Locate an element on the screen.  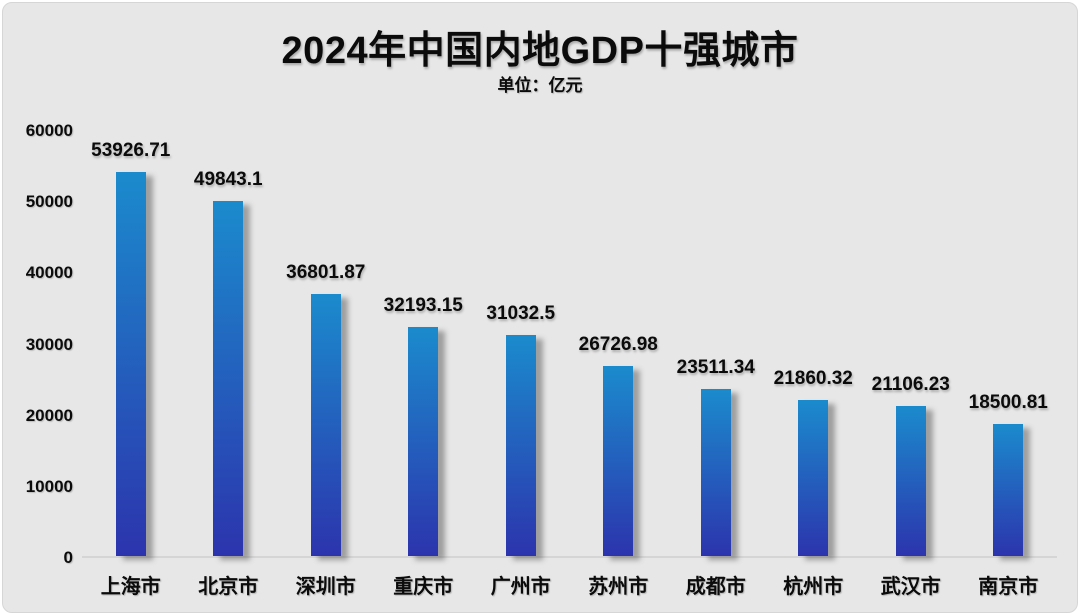
bar-value-label: 18500.81 is located at coordinates (1008, 403).